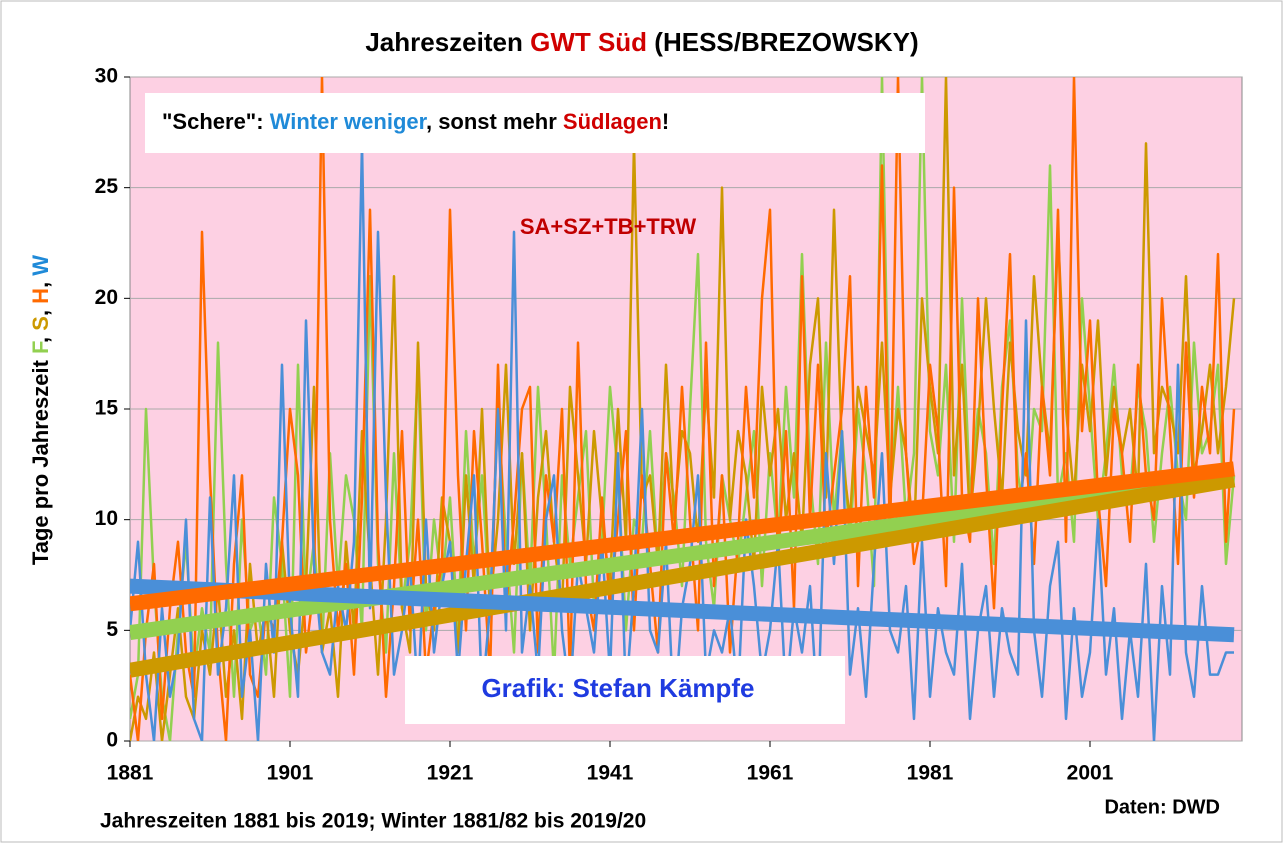  I want to click on y-label-part: Tage pro Jahreszeit, so click(40, 459).